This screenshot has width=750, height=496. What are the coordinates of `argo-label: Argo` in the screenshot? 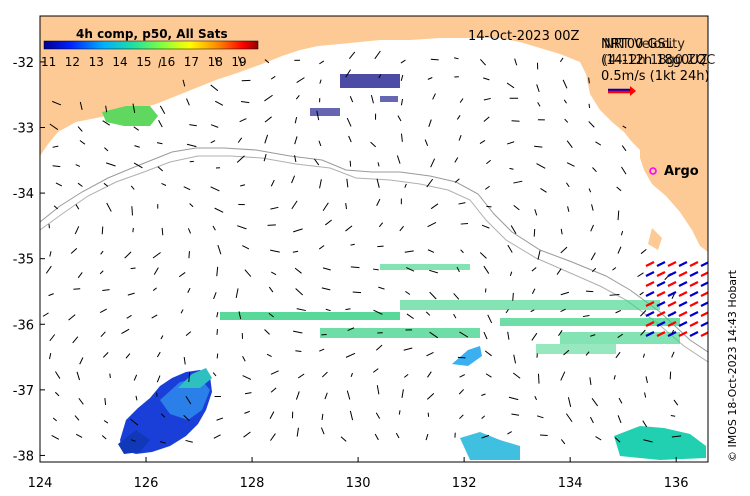 It's located at (681, 171).